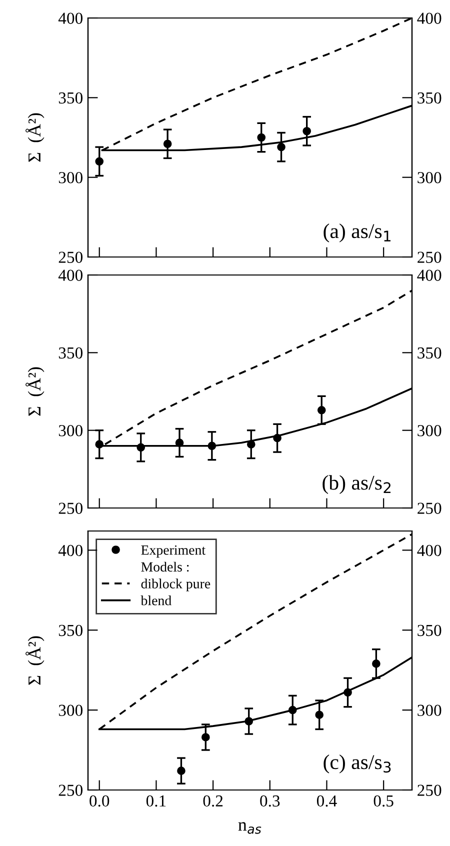  What do you see at coordinates (156, 601) in the screenshot?
I see `legend-label: blend` at bounding box center [156, 601].